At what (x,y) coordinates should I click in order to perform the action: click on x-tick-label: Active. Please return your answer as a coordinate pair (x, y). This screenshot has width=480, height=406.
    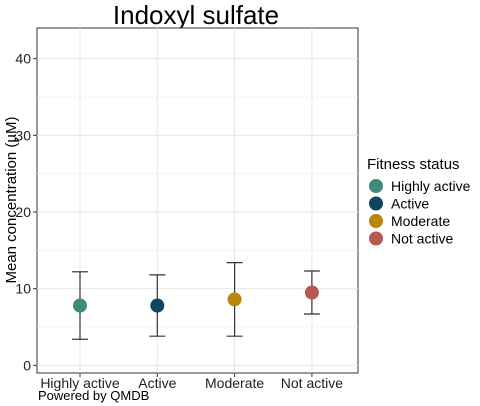
    Looking at the image, I should click on (157, 383).